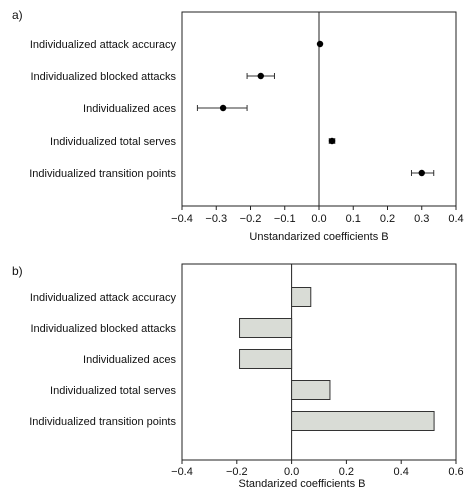  Describe the element at coordinates (455, 219) in the screenshot. I see `panel-a-x-tick-label: 0.4` at that location.